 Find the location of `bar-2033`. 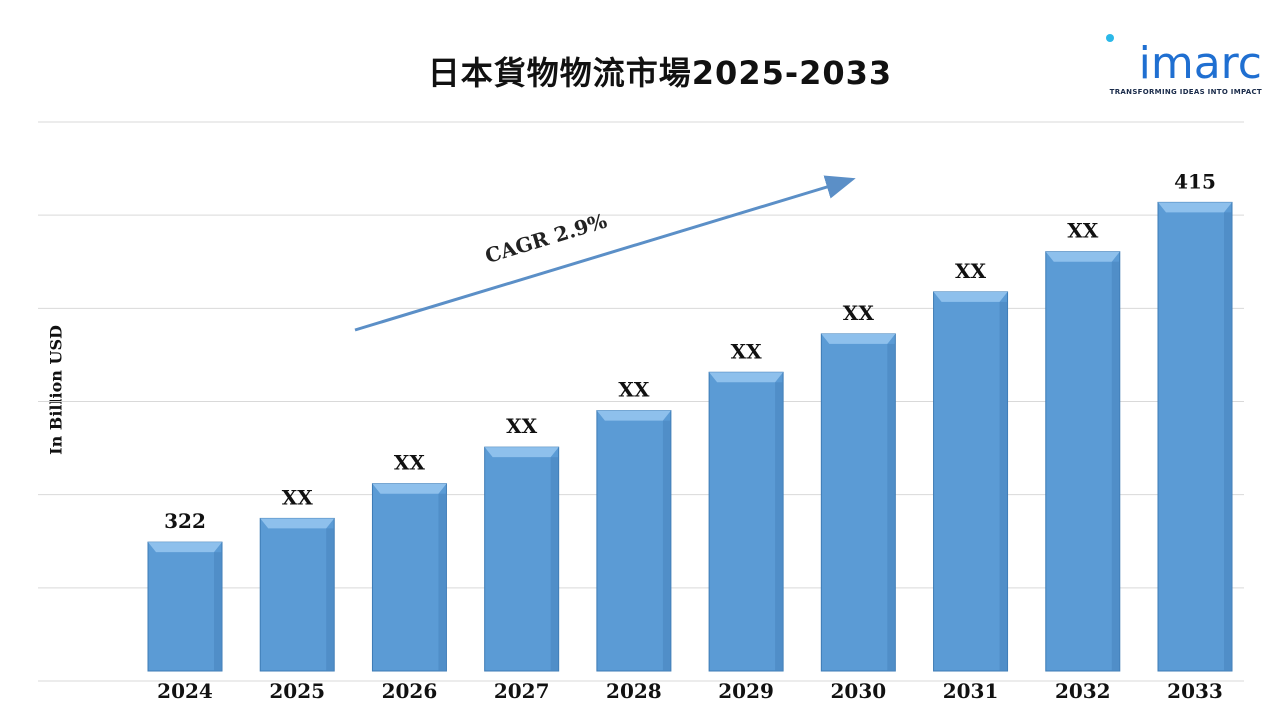

bar-2033 is located at coordinates (1195, 436).